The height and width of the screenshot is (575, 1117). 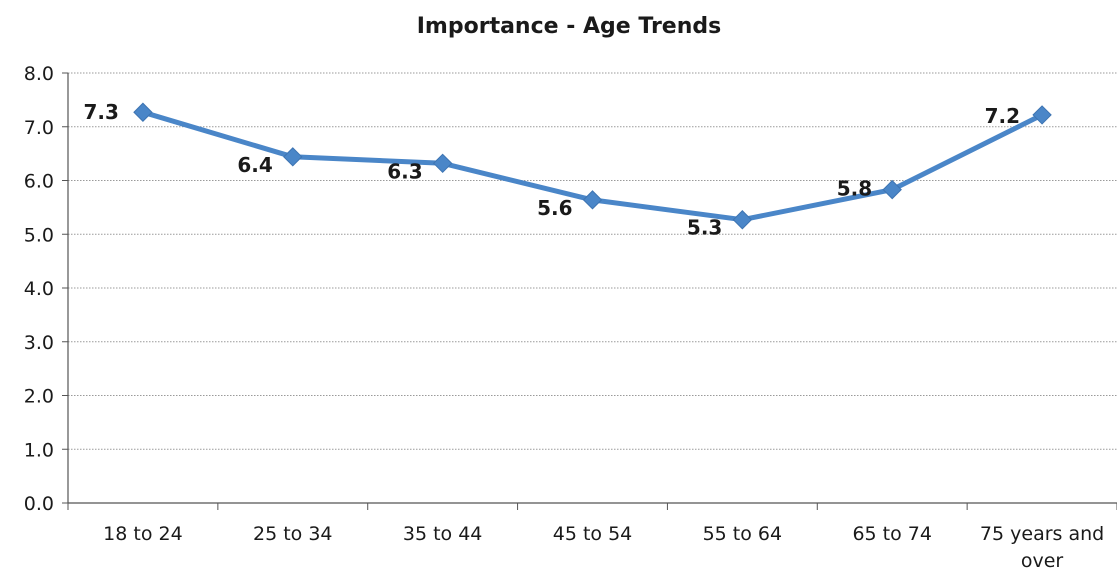 I want to click on x-tick-label-line: 65 to 74, so click(x=892, y=534).